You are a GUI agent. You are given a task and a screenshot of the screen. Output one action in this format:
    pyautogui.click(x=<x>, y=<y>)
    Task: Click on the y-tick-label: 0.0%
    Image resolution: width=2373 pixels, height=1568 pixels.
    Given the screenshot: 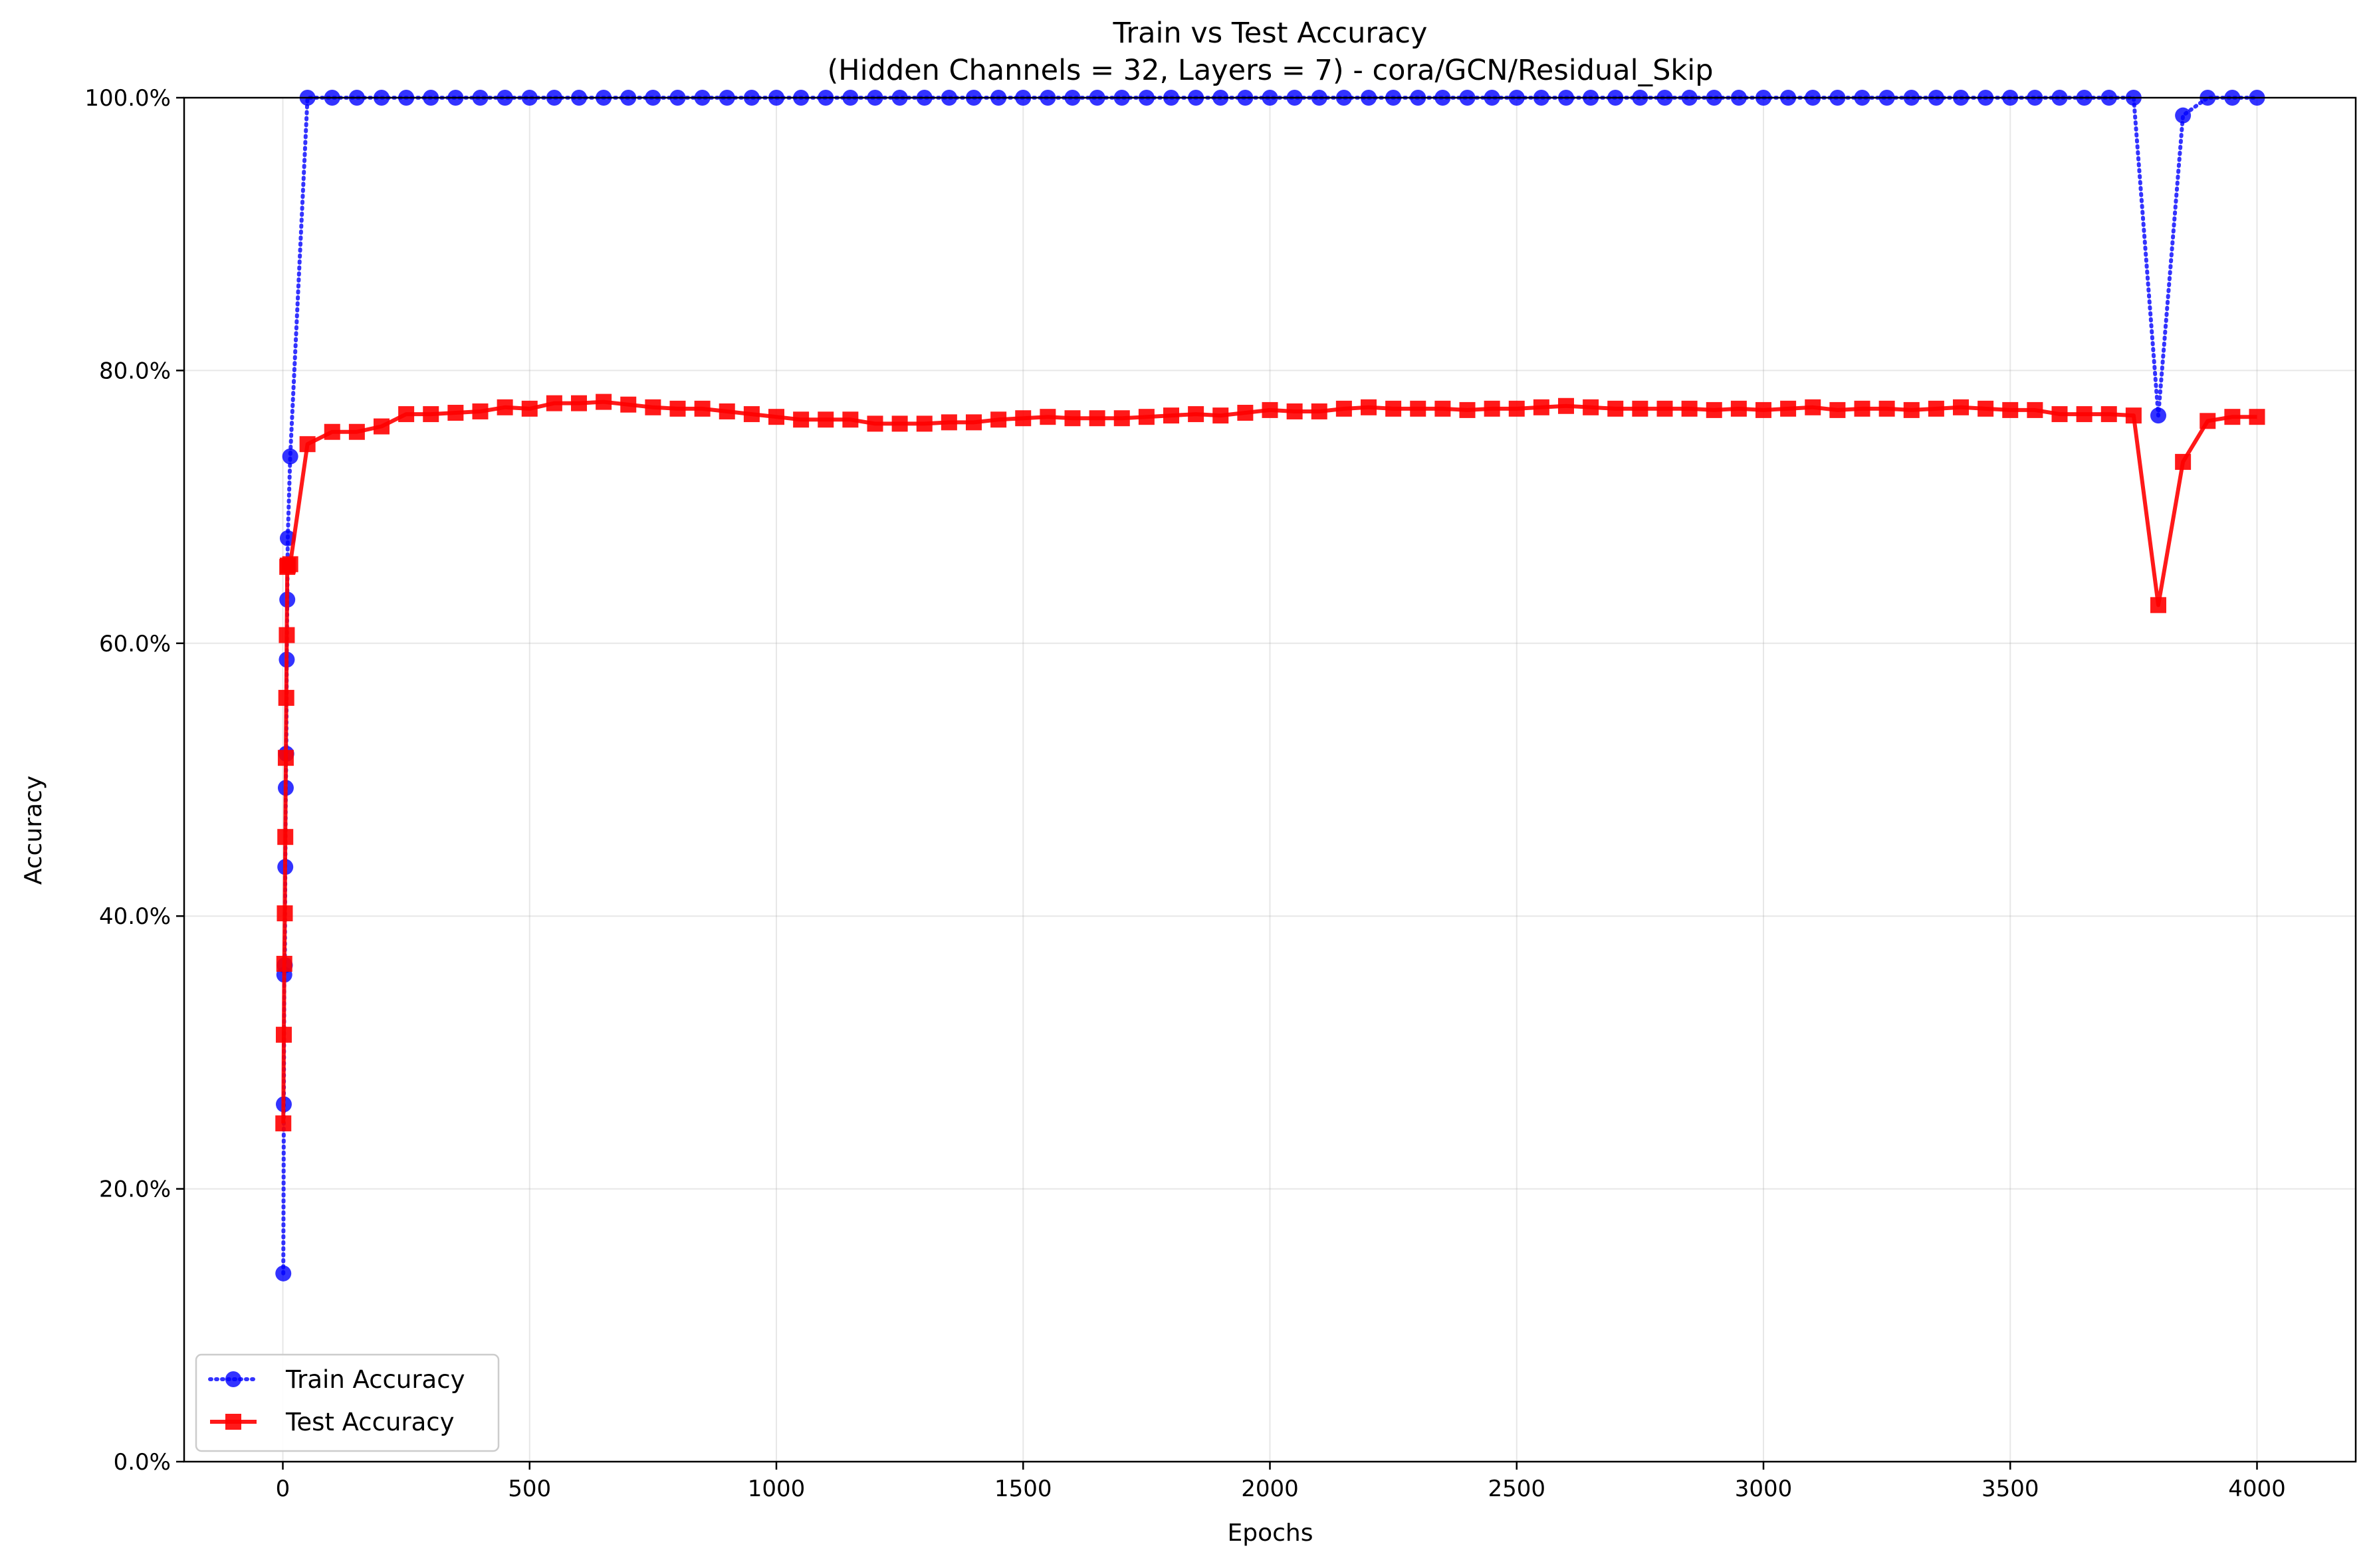 What is the action you would take?
    pyautogui.click(x=142, y=1462)
    